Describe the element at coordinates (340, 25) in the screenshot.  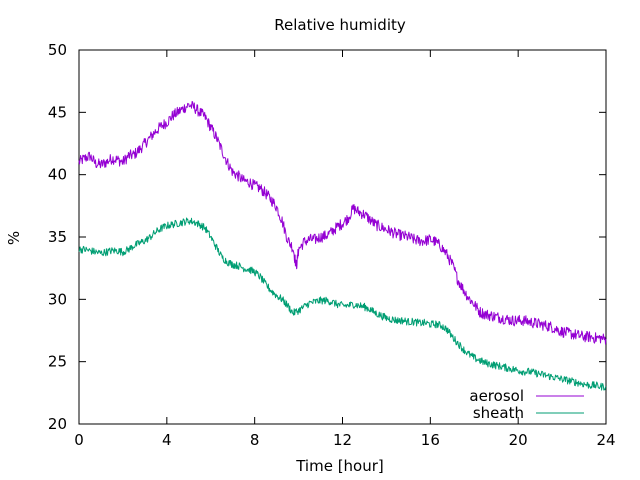
I see `chart-title: Relative humidity` at that location.